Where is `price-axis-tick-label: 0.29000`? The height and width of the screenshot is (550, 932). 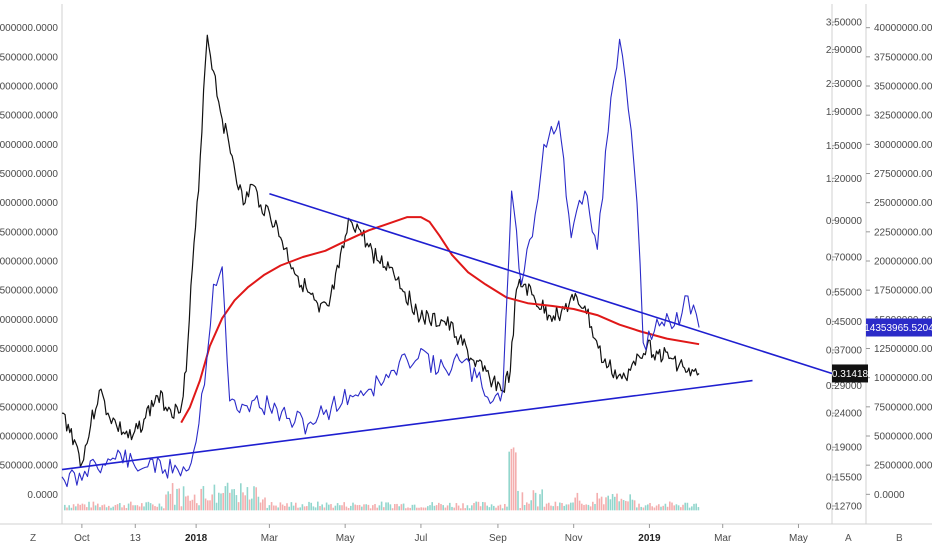
price-axis-tick-label: 0.29000 is located at coordinates (844, 386).